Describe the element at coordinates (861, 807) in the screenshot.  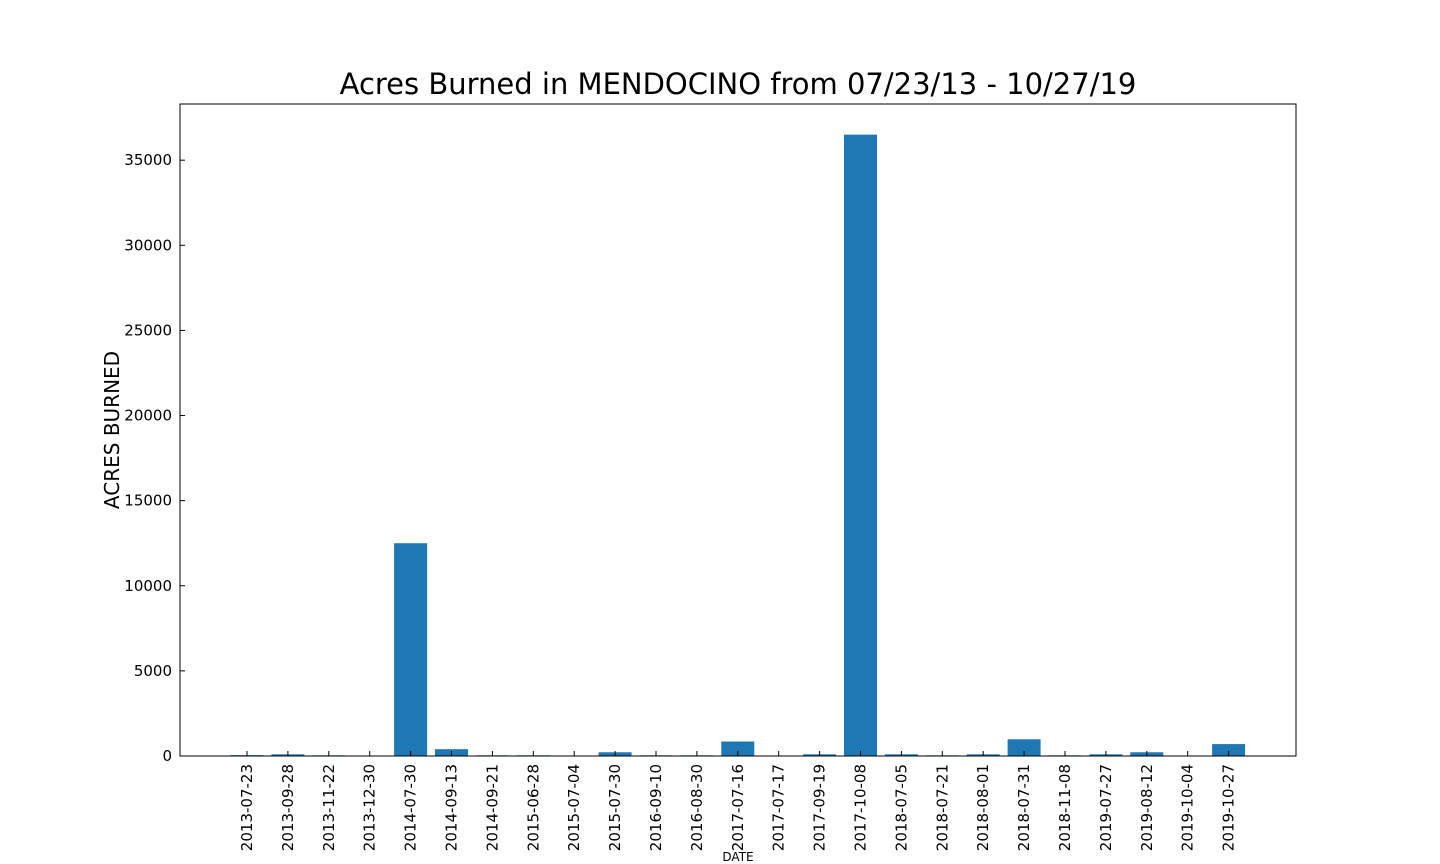
I see `x-tick-label: 2017-10-08` at that location.